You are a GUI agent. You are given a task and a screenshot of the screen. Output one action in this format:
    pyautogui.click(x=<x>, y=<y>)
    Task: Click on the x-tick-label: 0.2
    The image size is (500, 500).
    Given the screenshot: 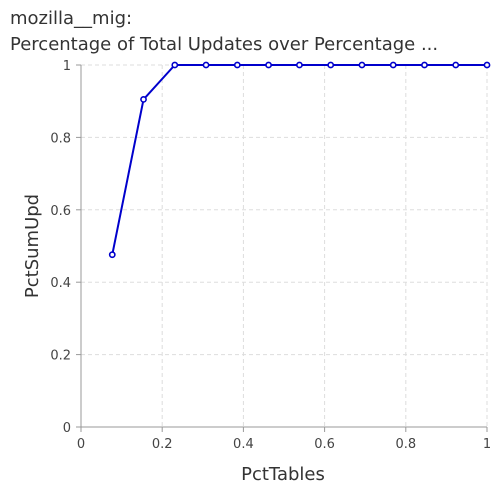 What is the action you would take?
    pyautogui.click(x=162, y=444)
    